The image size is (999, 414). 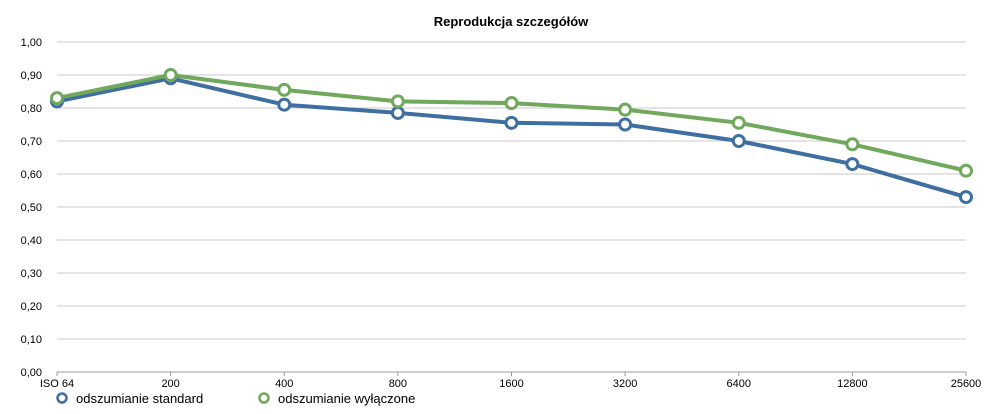 I want to click on x-tick-label: ISO 64, so click(x=57, y=384).